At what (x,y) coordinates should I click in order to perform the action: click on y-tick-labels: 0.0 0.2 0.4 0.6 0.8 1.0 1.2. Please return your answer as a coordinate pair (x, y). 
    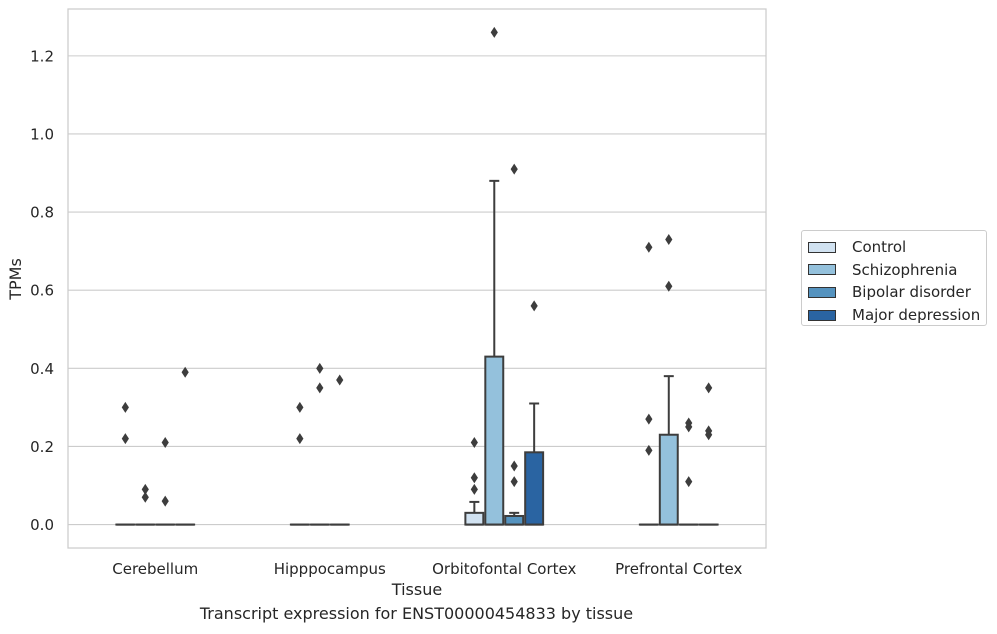
    Looking at the image, I should click on (42, 290).